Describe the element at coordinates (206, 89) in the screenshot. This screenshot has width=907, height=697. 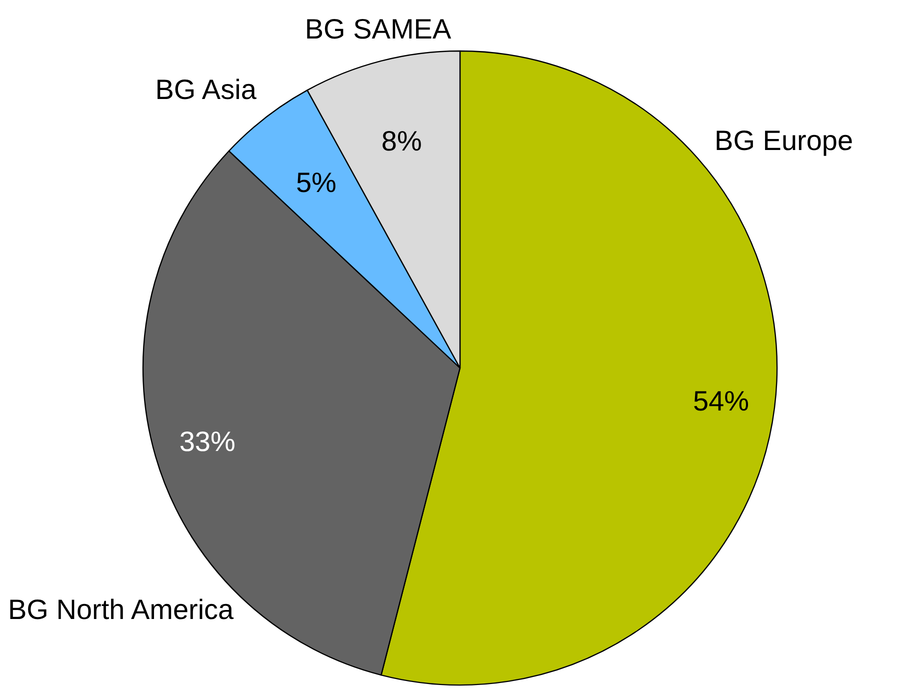
I see `slice-label: BG Asia` at that location.